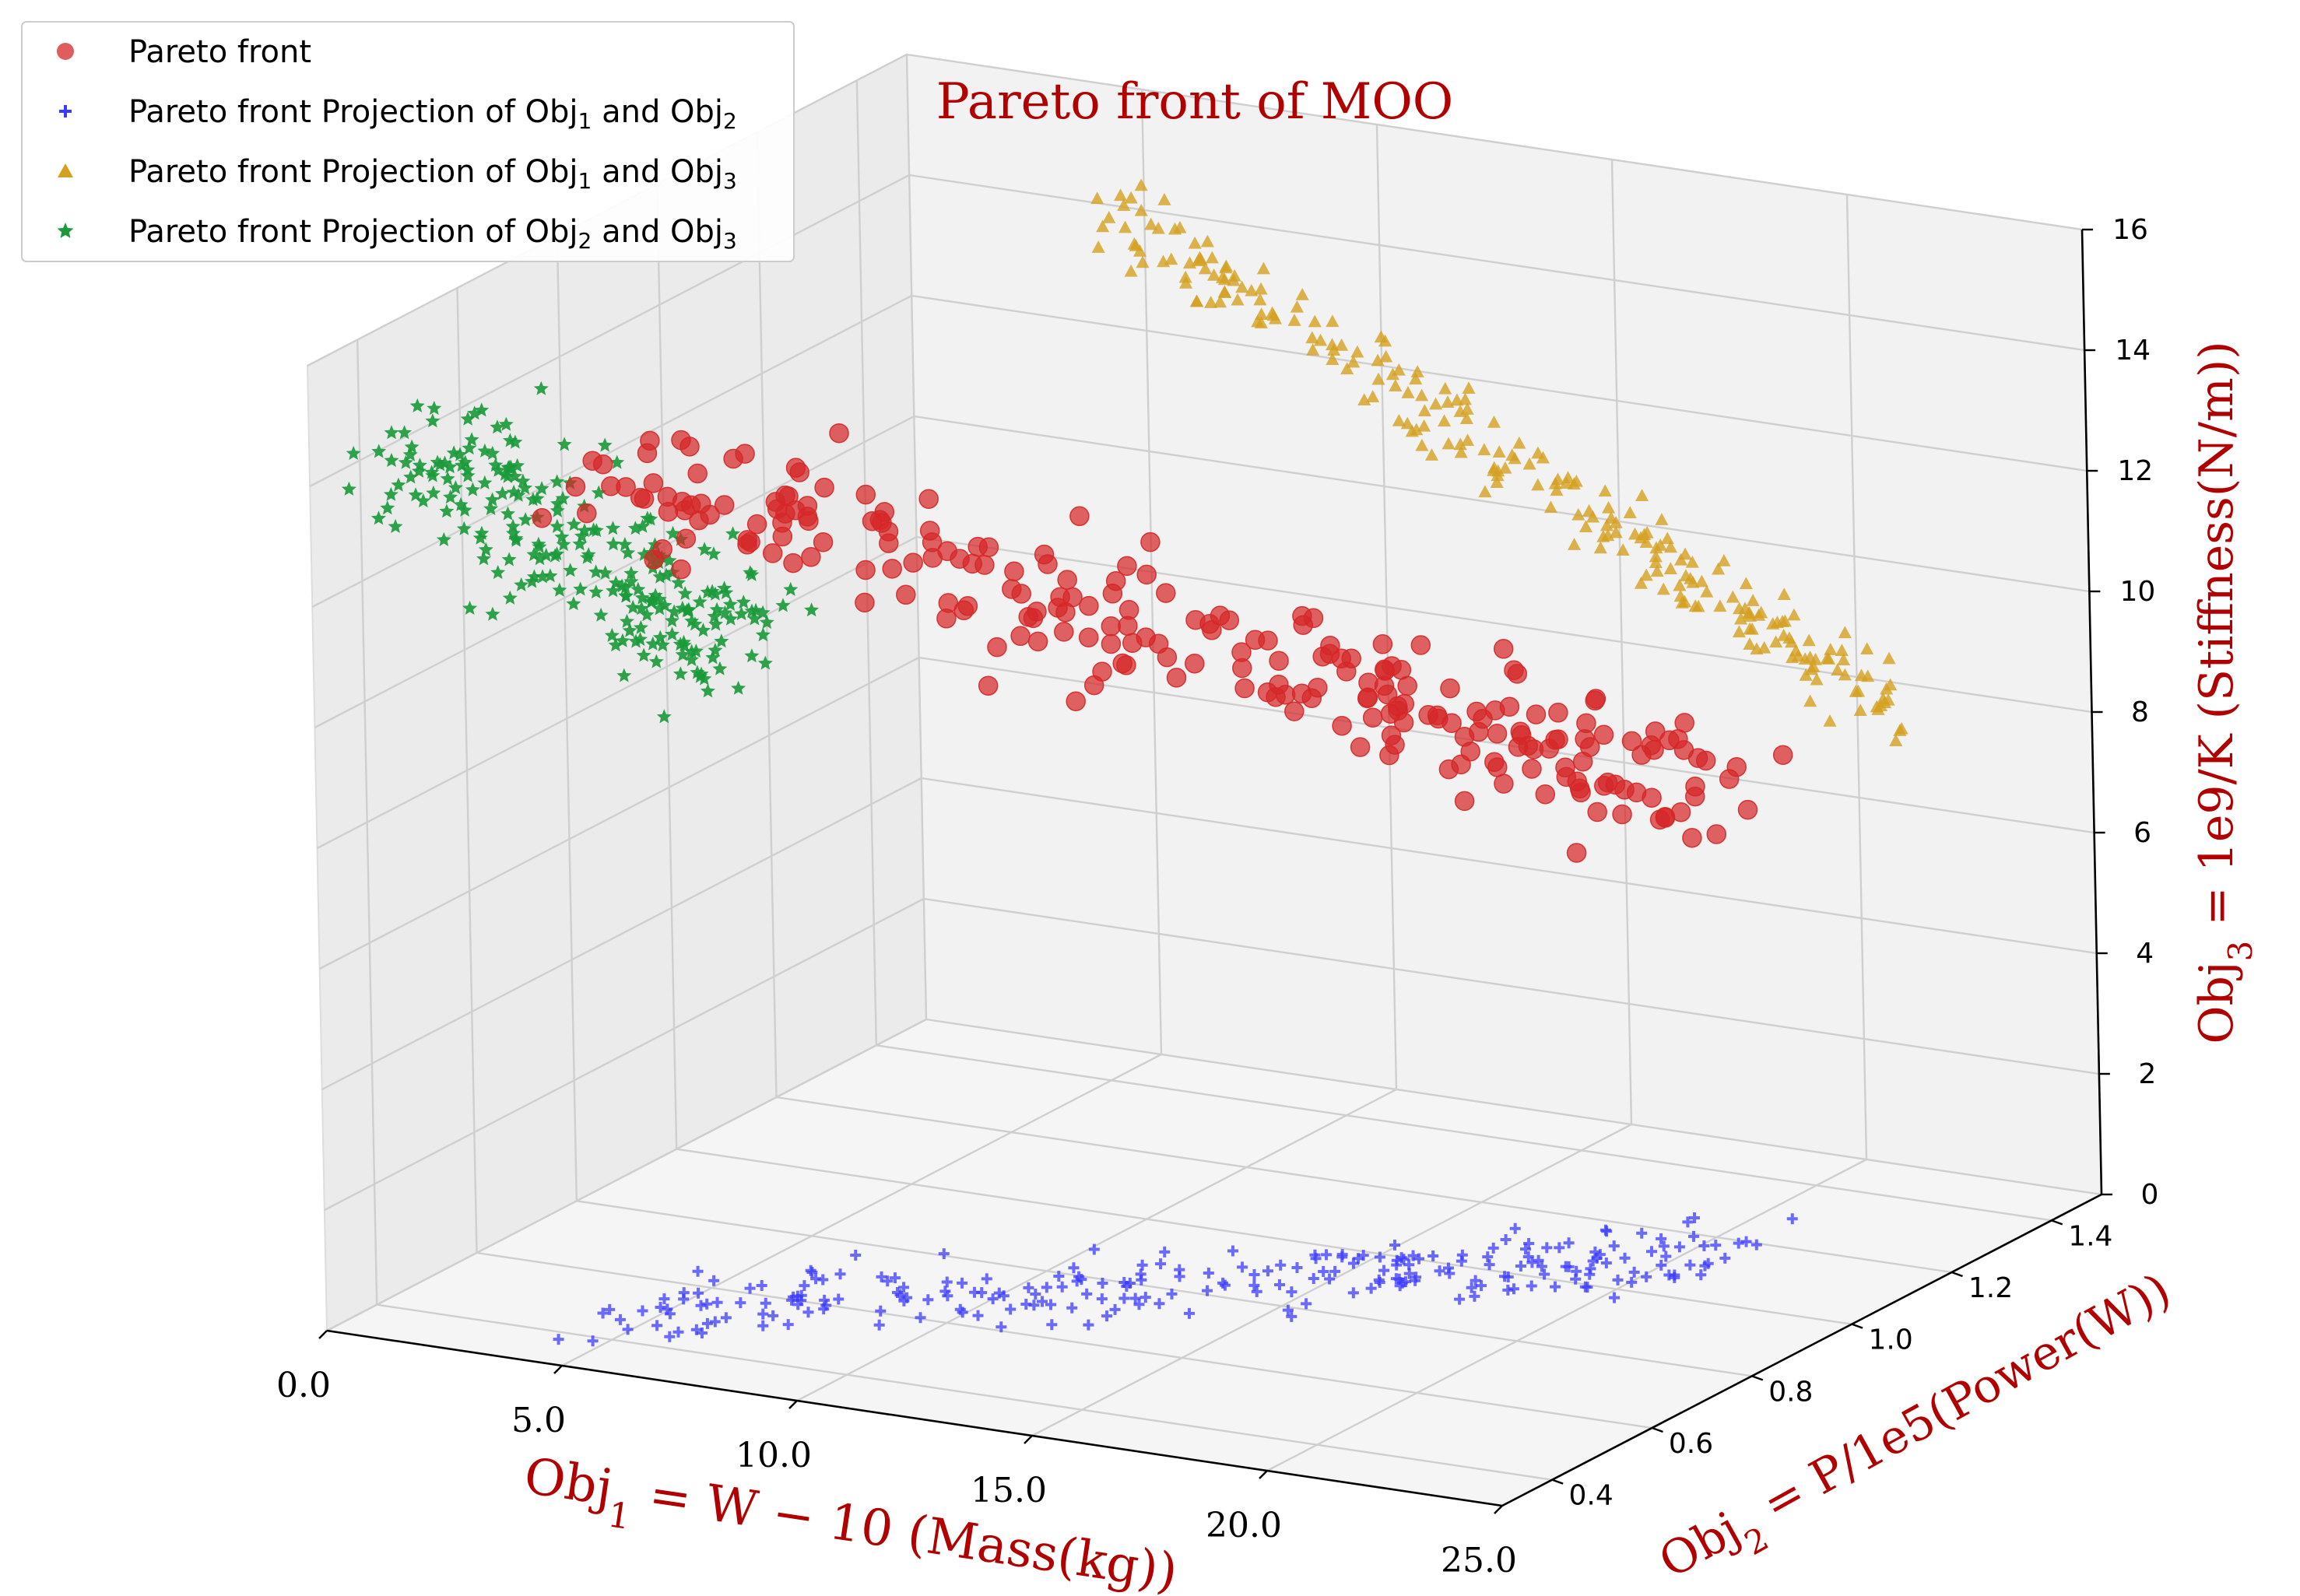  Describe the element at coordinates (2135, 471) in the screenshot. I see `z-tick-label: 12` at that location.